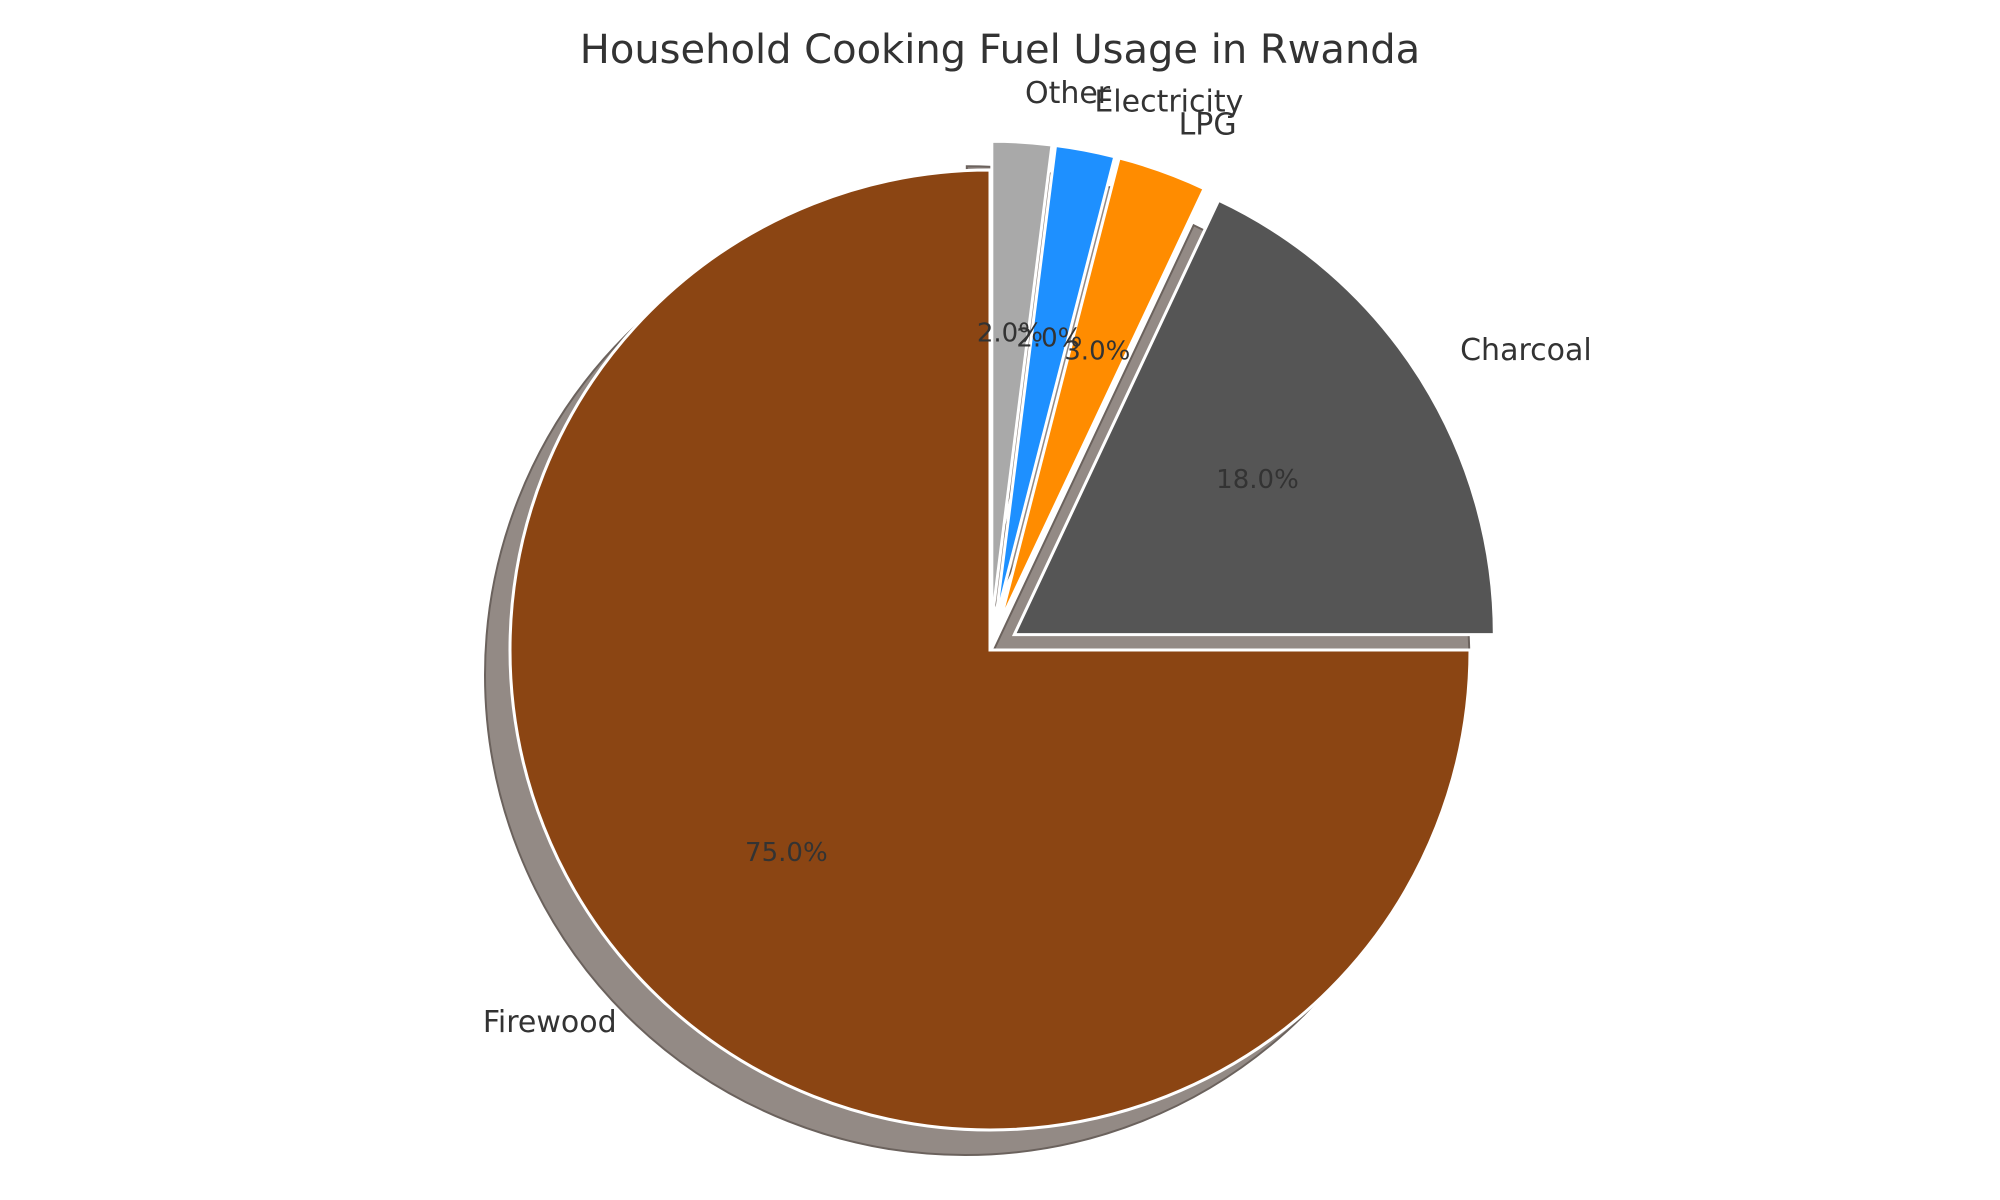  What do you see at coordinates (1097, 351) in the screenshot?
I see `slice-pct-label-lpg: 3.0%` at bounding box center [1097, 351].